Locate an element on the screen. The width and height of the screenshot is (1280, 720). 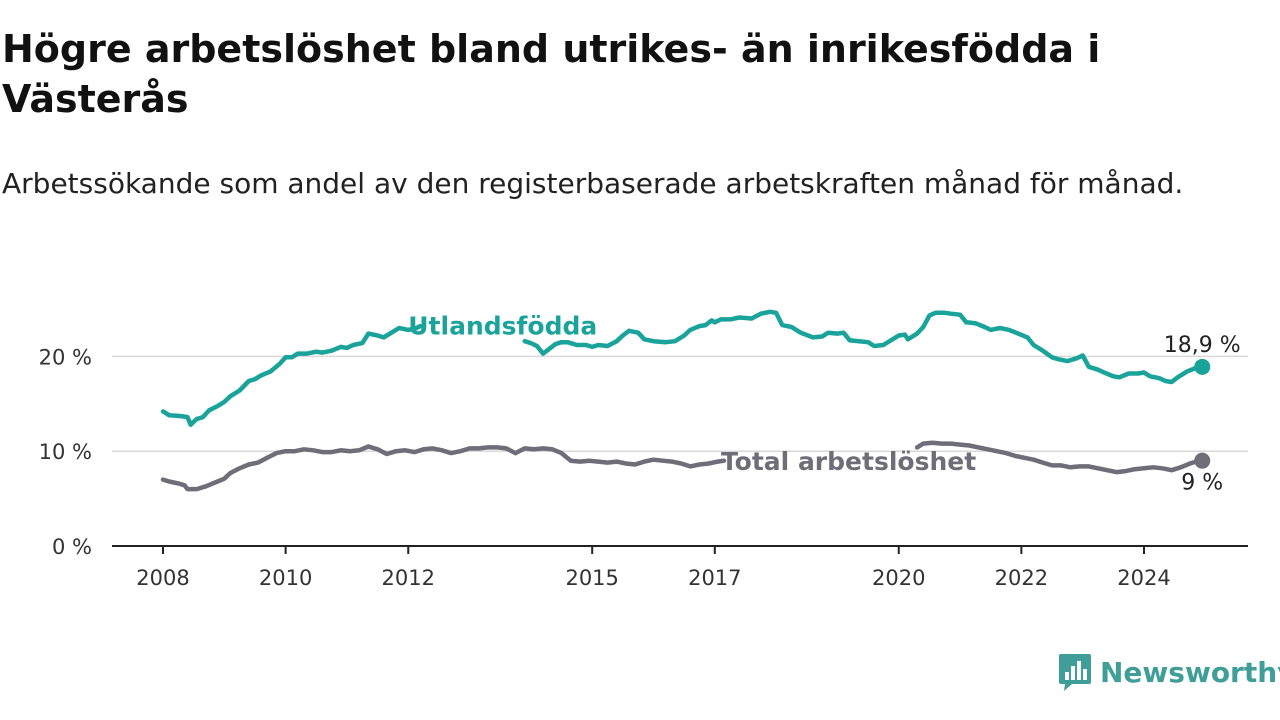
x-tick-label: 2020 is located at coordinates (898, 578).